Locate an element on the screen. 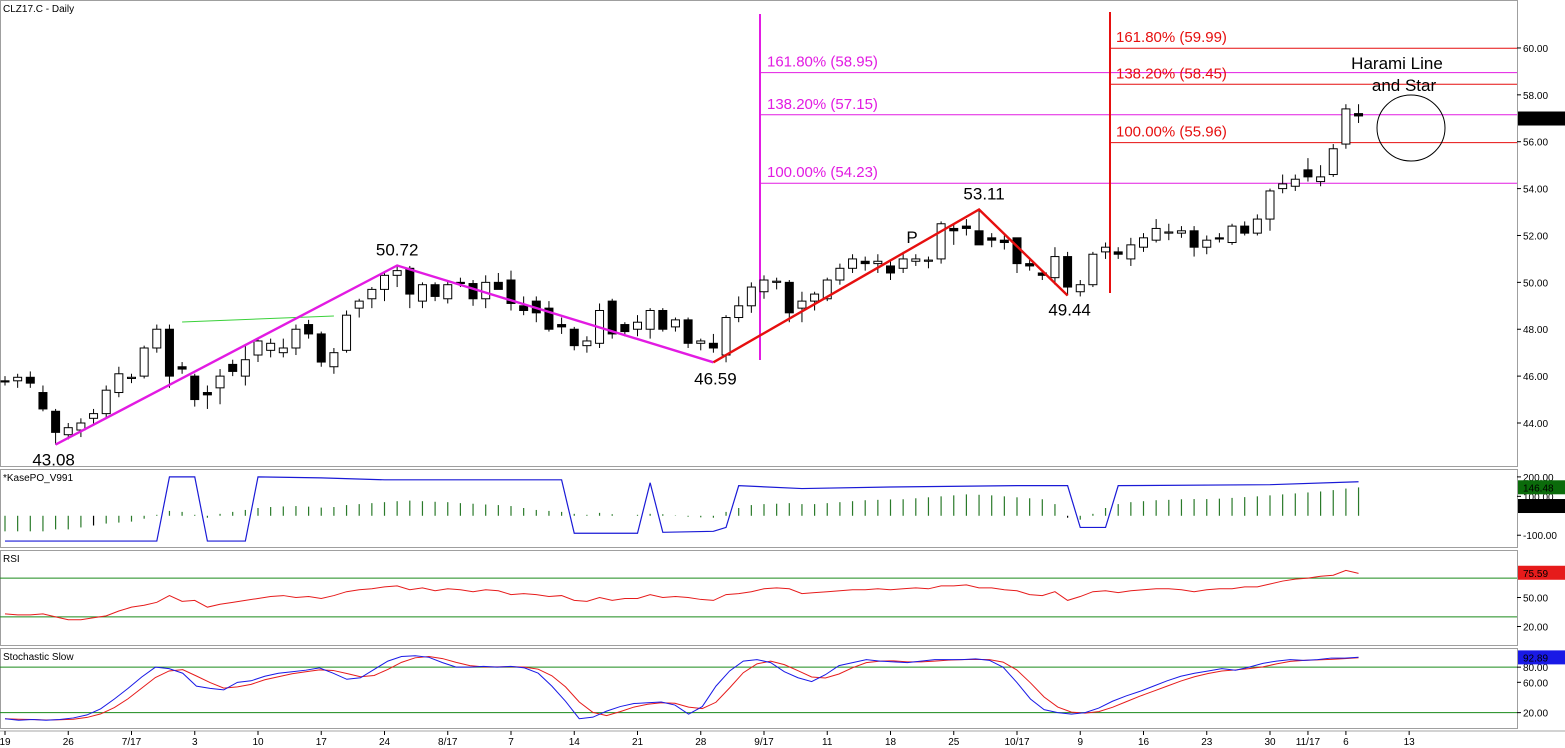 The image size is (1565, 748). price-tick-label: 56.00 is located at coordinates (1535, 143).